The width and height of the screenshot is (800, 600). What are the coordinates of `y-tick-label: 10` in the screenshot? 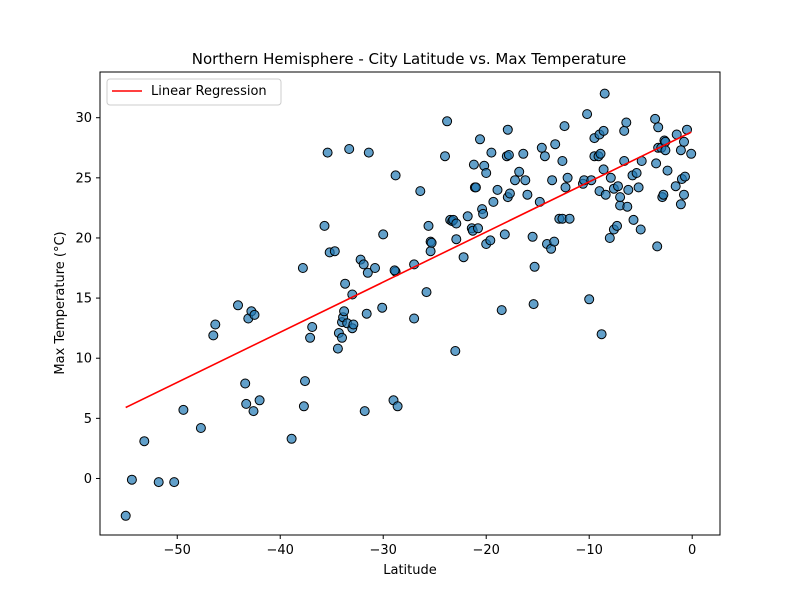 It's located at (83, 359).